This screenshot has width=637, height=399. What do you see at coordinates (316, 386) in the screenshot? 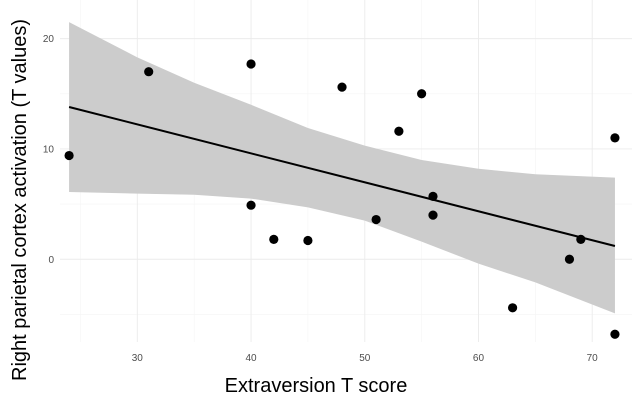
I see `x-axis-title: Extraversion T score` at bounding box center [316, 386].